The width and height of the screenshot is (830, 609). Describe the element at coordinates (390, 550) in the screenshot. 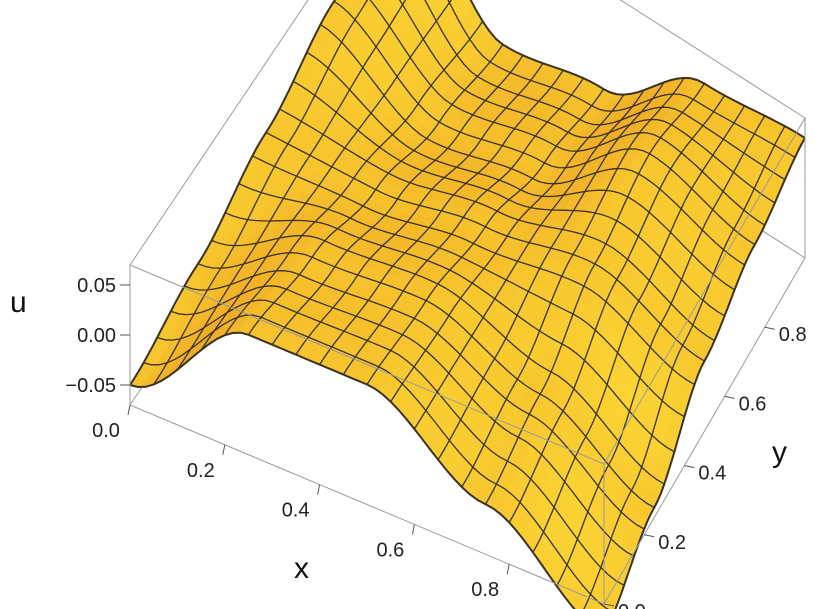

I see `x-tick-label: 0.6` at that location.